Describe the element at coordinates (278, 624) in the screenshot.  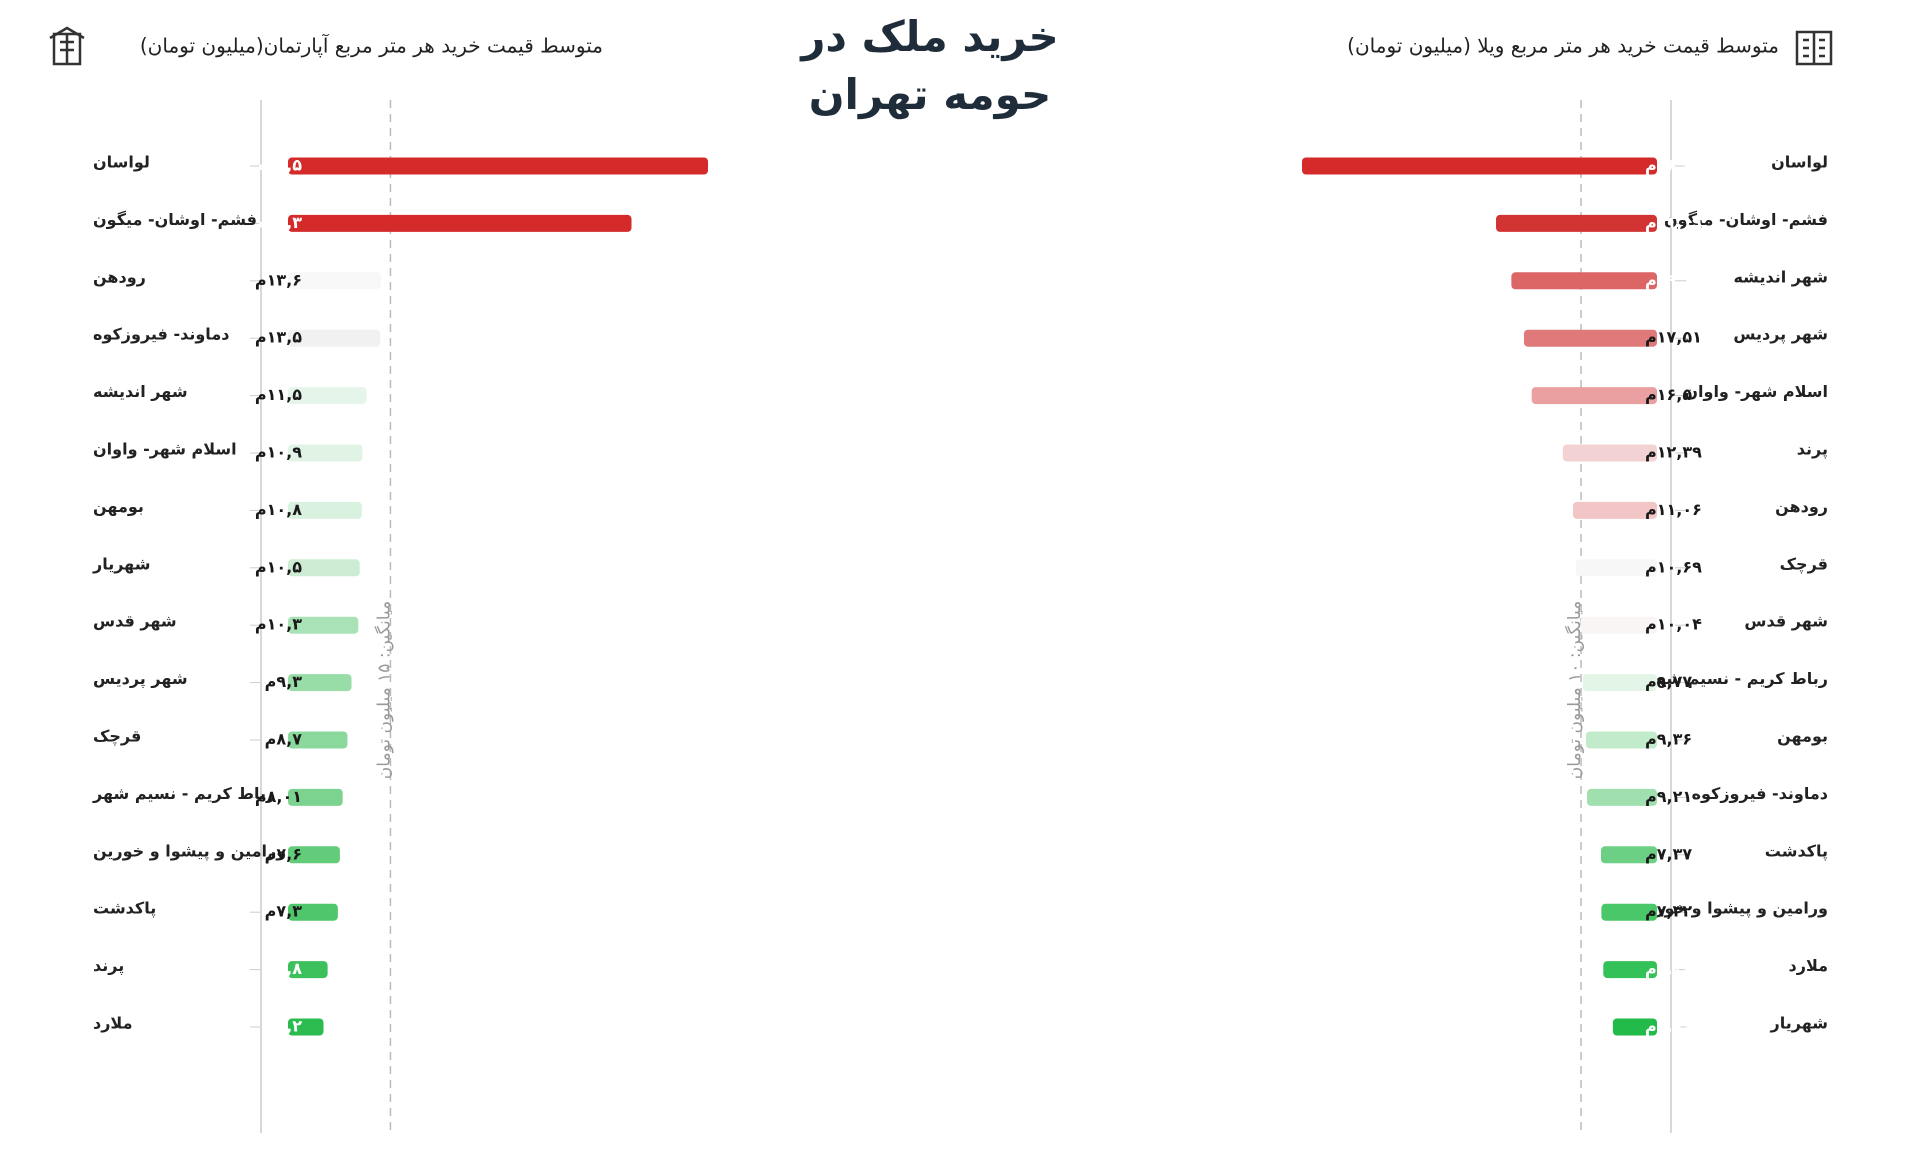
I see `value-label: ۱۰,۳م` at that location.